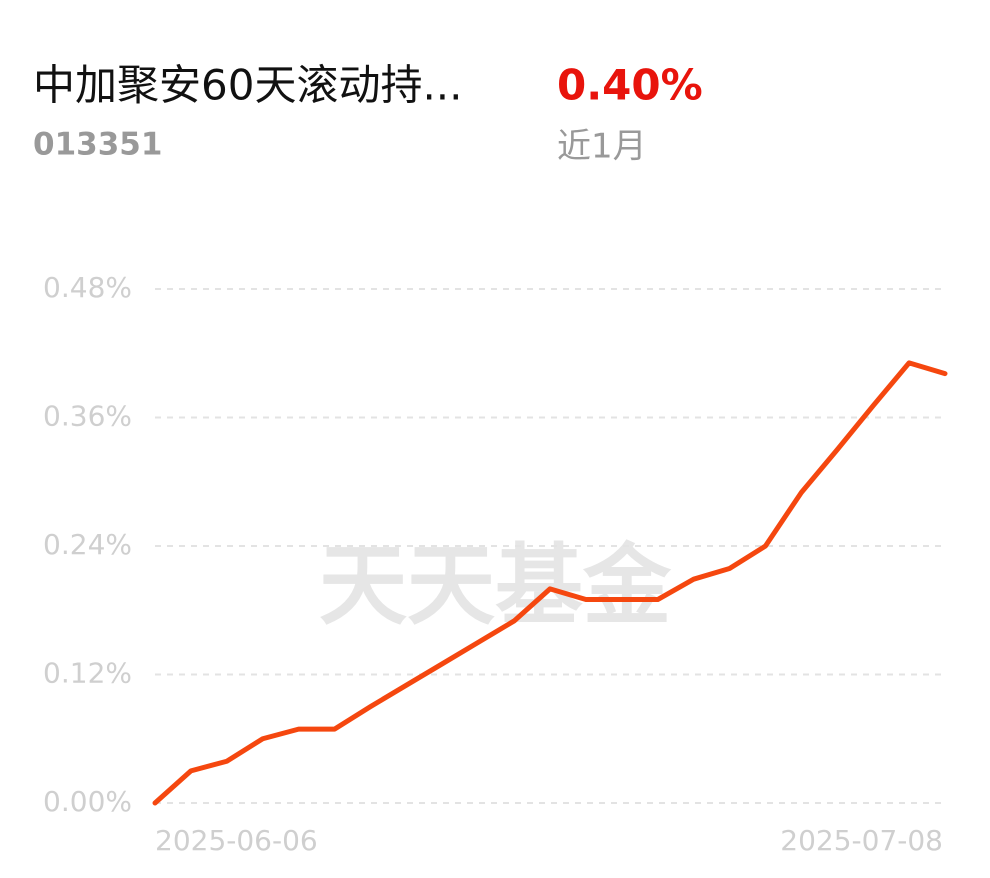 The width and height of the screenshot is (990, 878). What do you see at coordinates (87, 673) in the screenshot?
I see `y-tick-label: 0.12%` at bounding box center [87, 673].